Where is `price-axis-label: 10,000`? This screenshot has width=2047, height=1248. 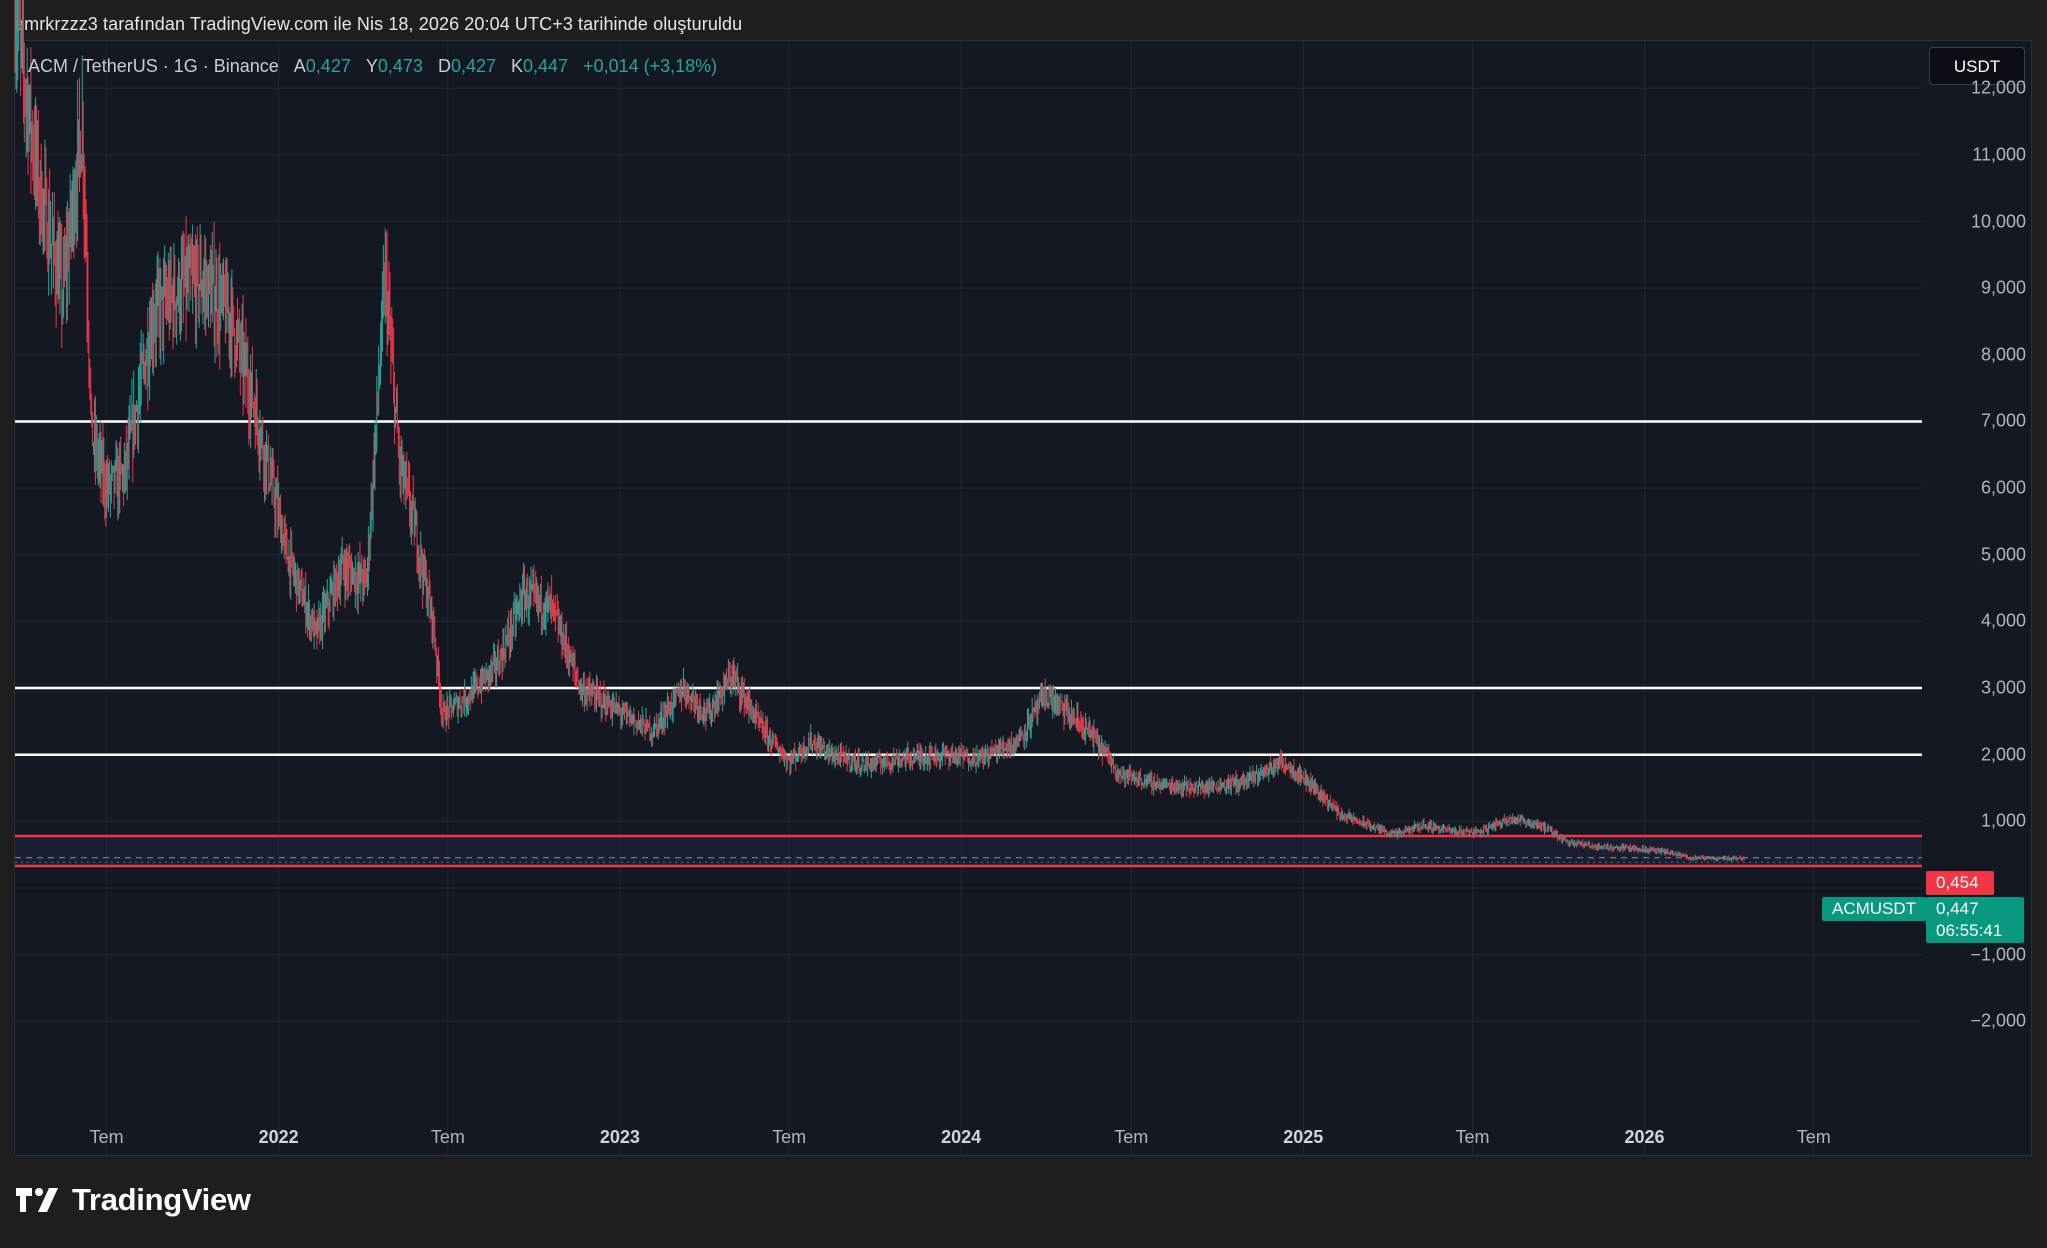
price-axis-label: 10,000 is located at coordinates (1998, 221).